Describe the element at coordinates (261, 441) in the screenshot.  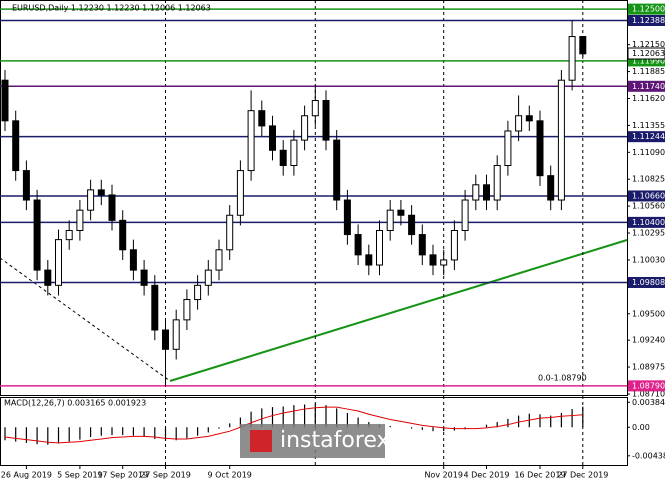
I see `logo` at that location.